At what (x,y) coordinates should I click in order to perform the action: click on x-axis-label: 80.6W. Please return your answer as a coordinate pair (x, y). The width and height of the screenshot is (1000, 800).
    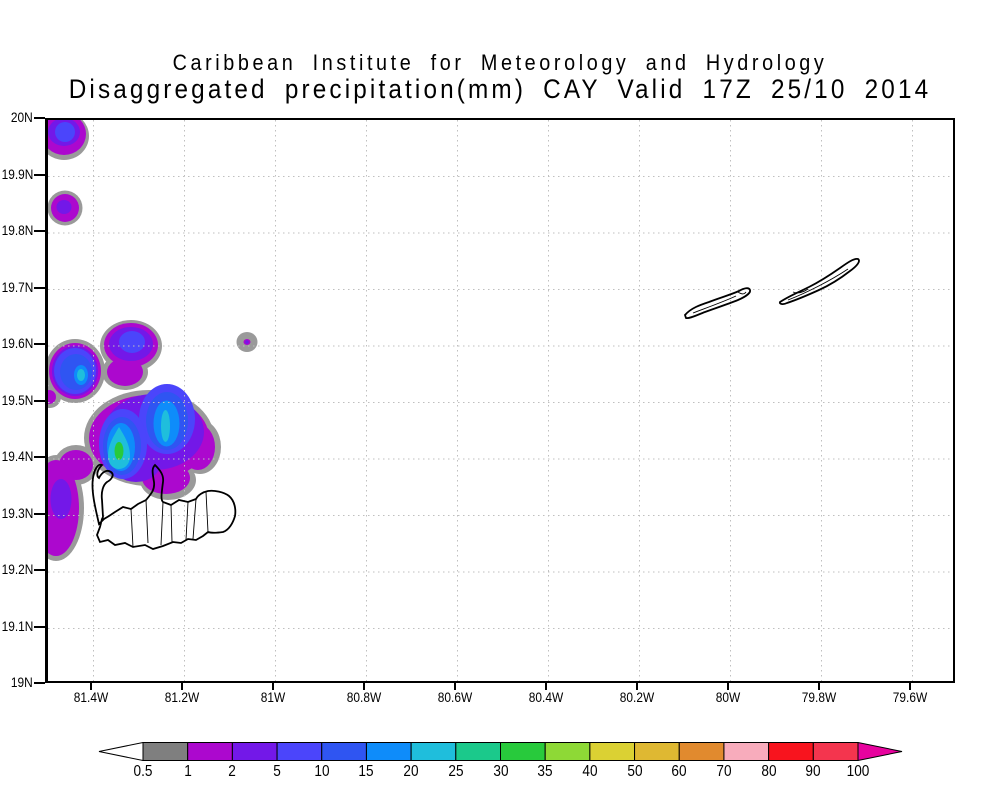
    Looking at the image, I should click on (454, 697).